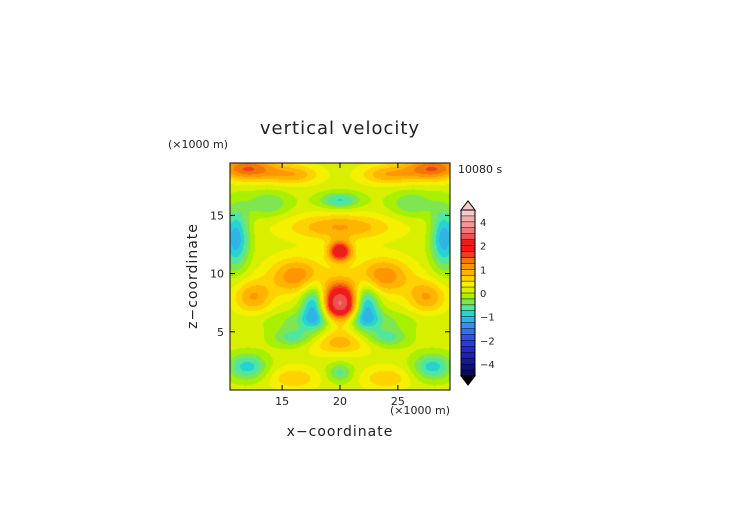  What do you see at coordinates (340, 128) in the screenshot?
I see `chart-title: vertical velocity` at bounding box center [340, 128].